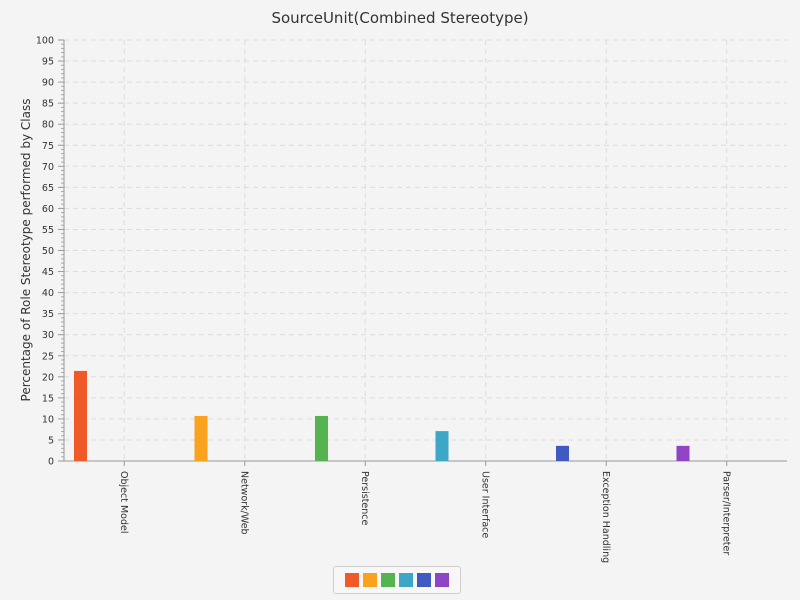 The image size is (800, 600). I want to click on y-tick-label: 0, so click(51, 462).